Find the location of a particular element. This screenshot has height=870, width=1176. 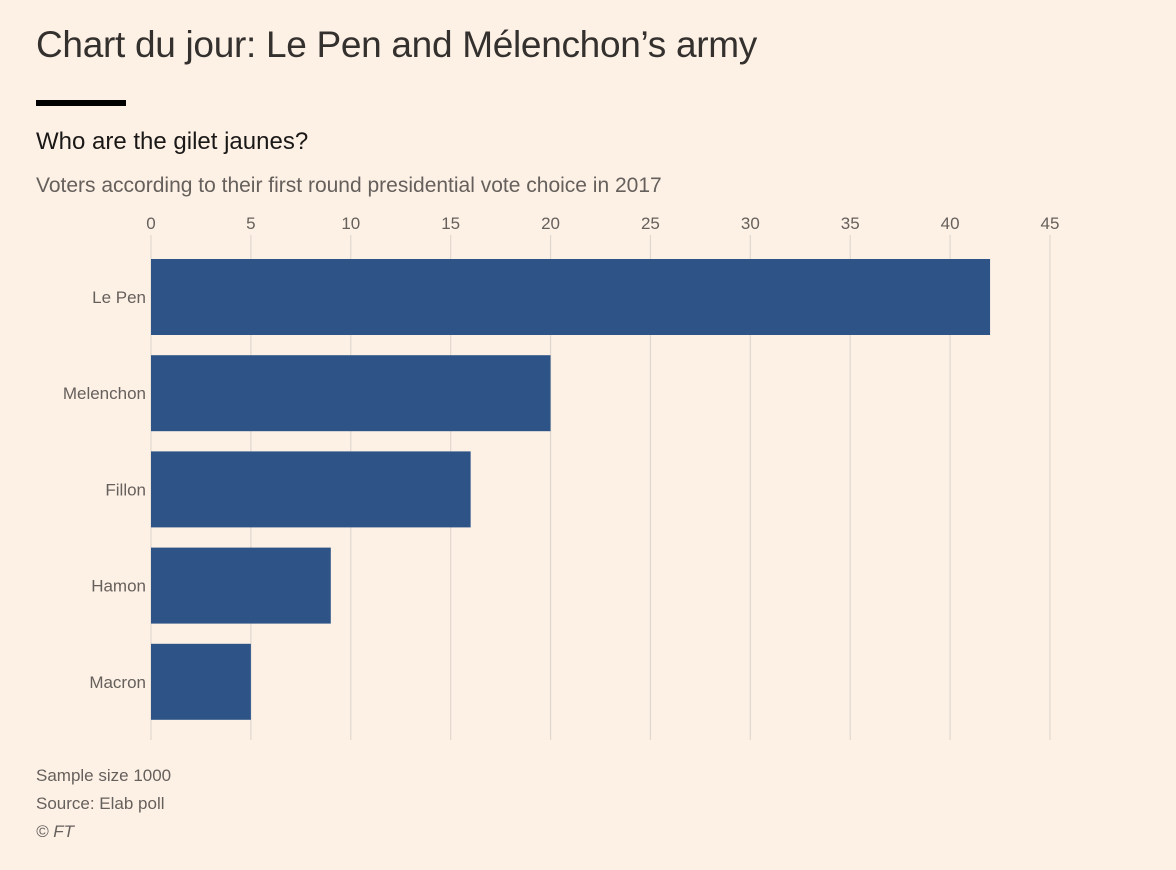

x-tick-label: 15 is located at coordinates (450, 223).